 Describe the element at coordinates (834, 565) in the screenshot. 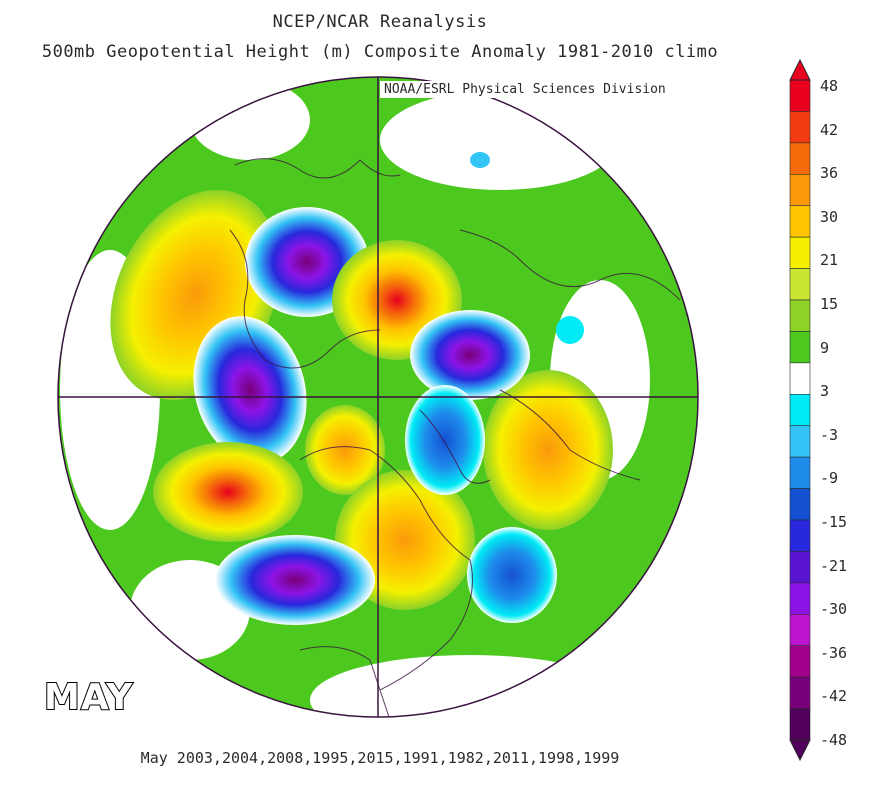

I see `colorbar-label: -21` at that location.